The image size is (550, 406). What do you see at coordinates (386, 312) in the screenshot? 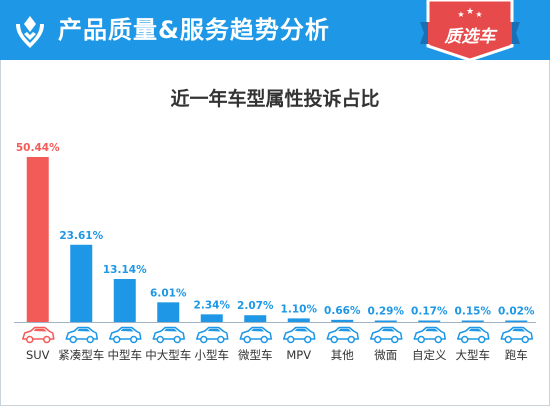
I see `value-label: 0.29%` at bounding box center [386, 312].